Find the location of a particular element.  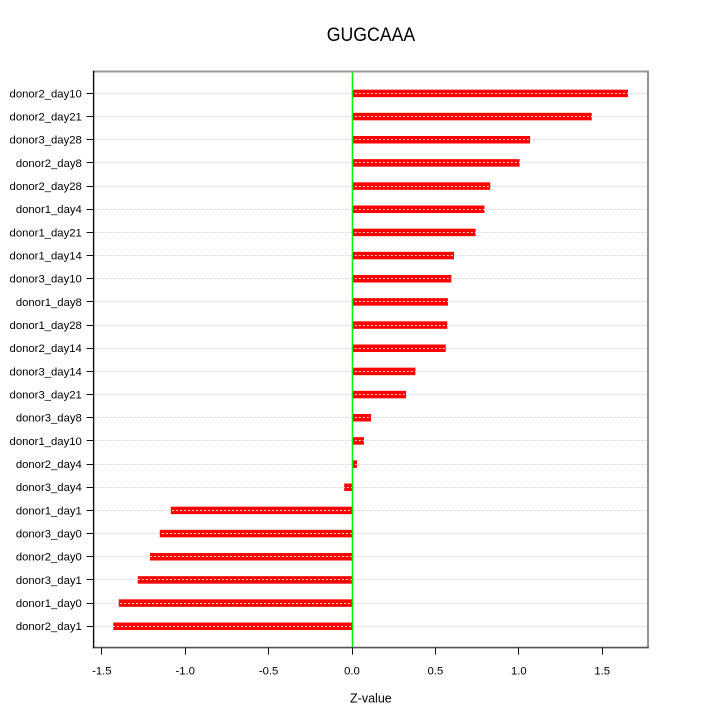

svg-text: donor1_day28 is located at coordinates (46, 326).